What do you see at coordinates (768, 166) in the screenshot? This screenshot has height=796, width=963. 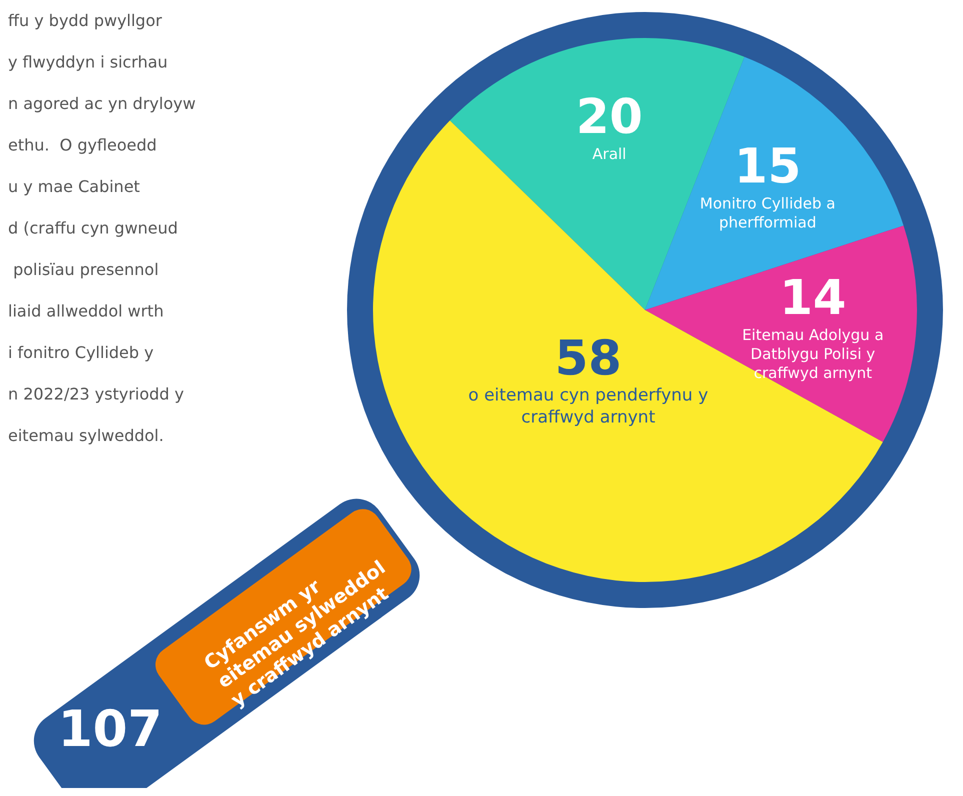 I see `data-label: 15` at bounding box center [768, 166].